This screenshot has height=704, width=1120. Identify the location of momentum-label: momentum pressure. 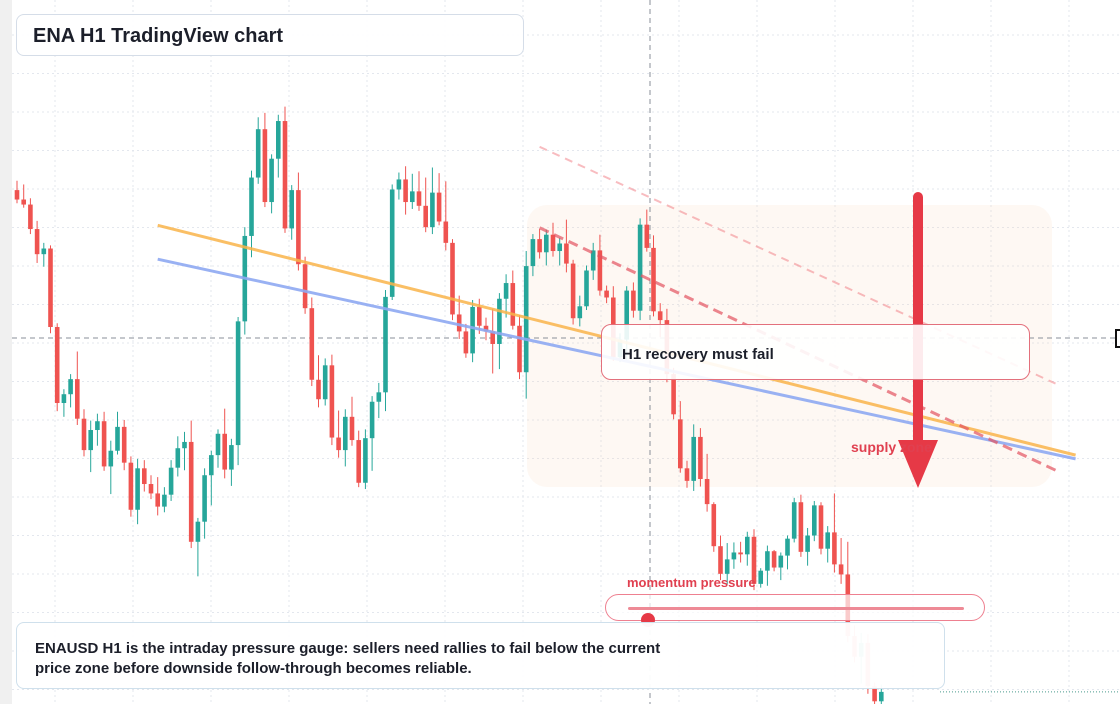
(691, 582).